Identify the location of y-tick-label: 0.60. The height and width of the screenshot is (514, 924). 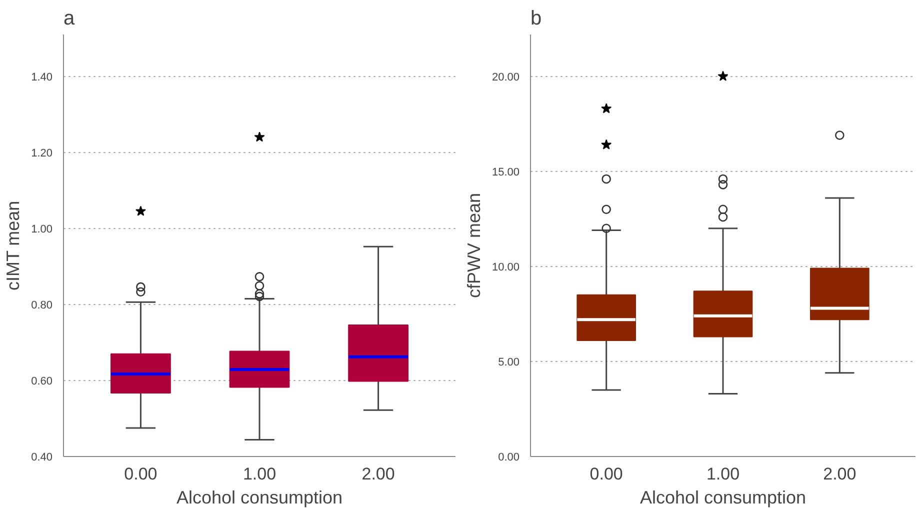
(42, 381).